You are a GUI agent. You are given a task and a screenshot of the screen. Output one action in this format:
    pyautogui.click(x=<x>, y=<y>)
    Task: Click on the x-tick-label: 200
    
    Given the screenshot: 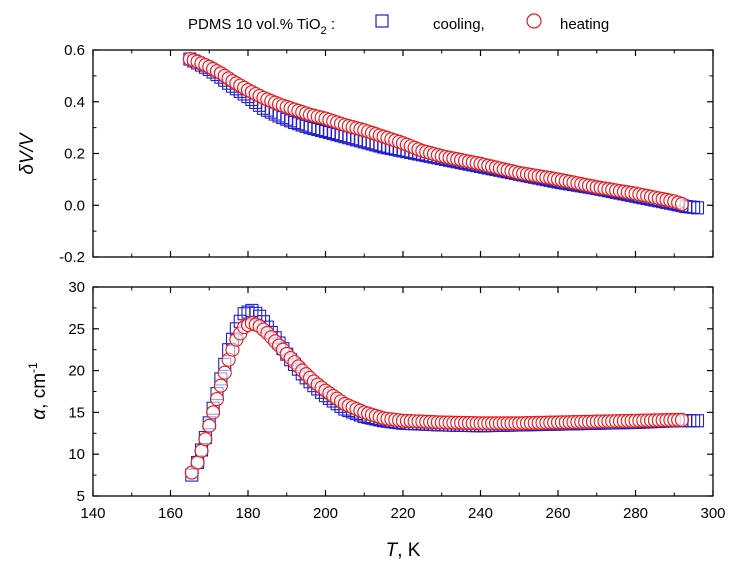 What is the action you would take?
    pyautogui.click(x=325, y=513)
    